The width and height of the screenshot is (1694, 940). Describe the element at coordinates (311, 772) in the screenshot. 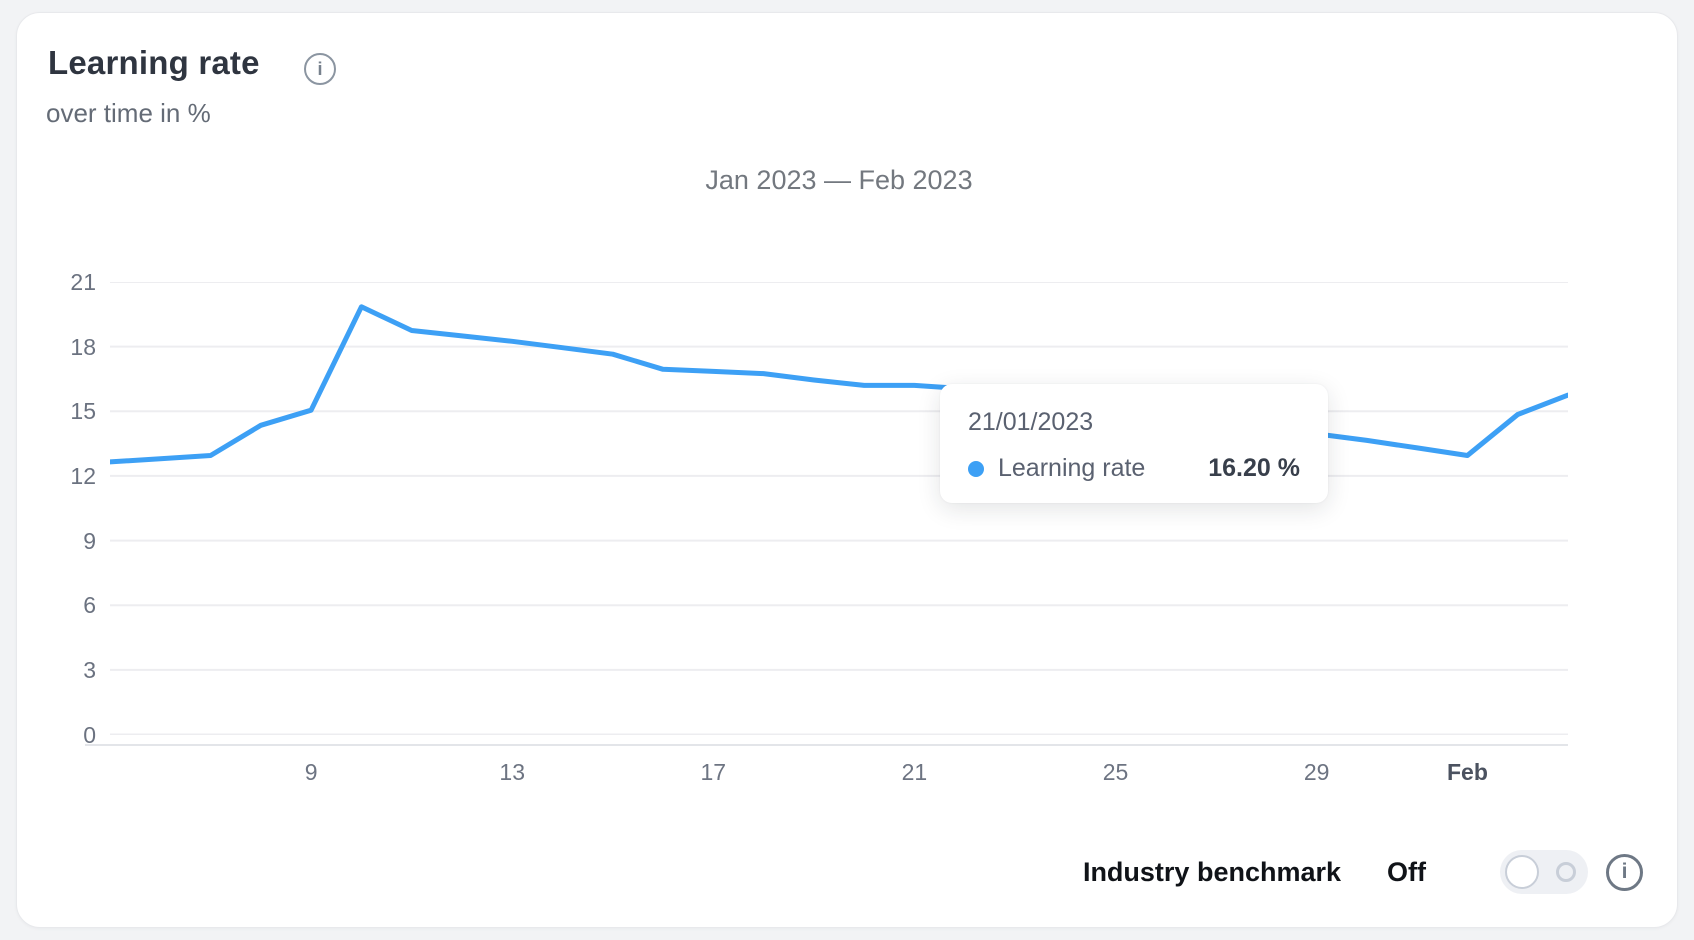

I see `x-axis-label: 9` at that location.